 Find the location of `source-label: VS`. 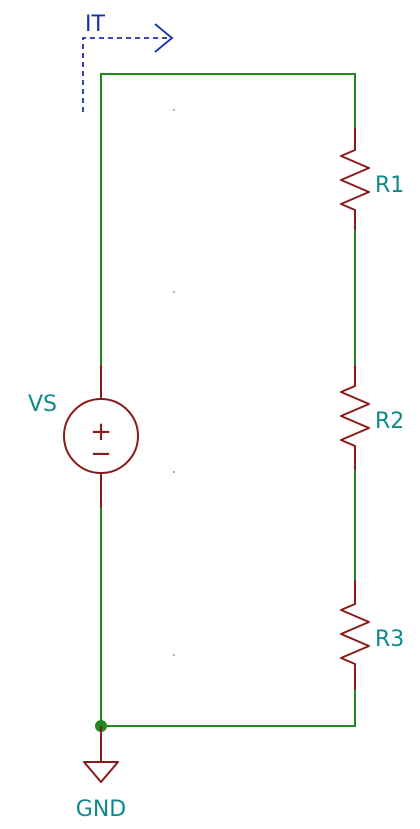

source-label: VS is located at coordinates (42, 404).